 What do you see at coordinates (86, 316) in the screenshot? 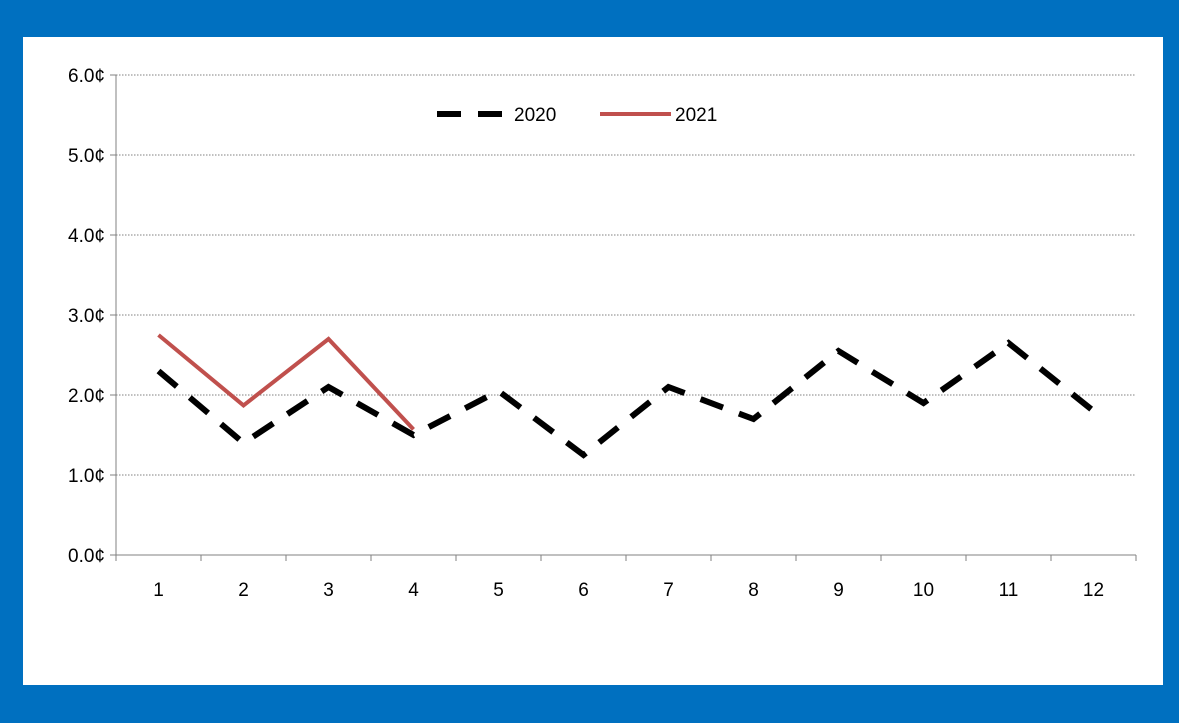
I see `y-tick-label: 3.0¢` at bounding box center [86, 316].